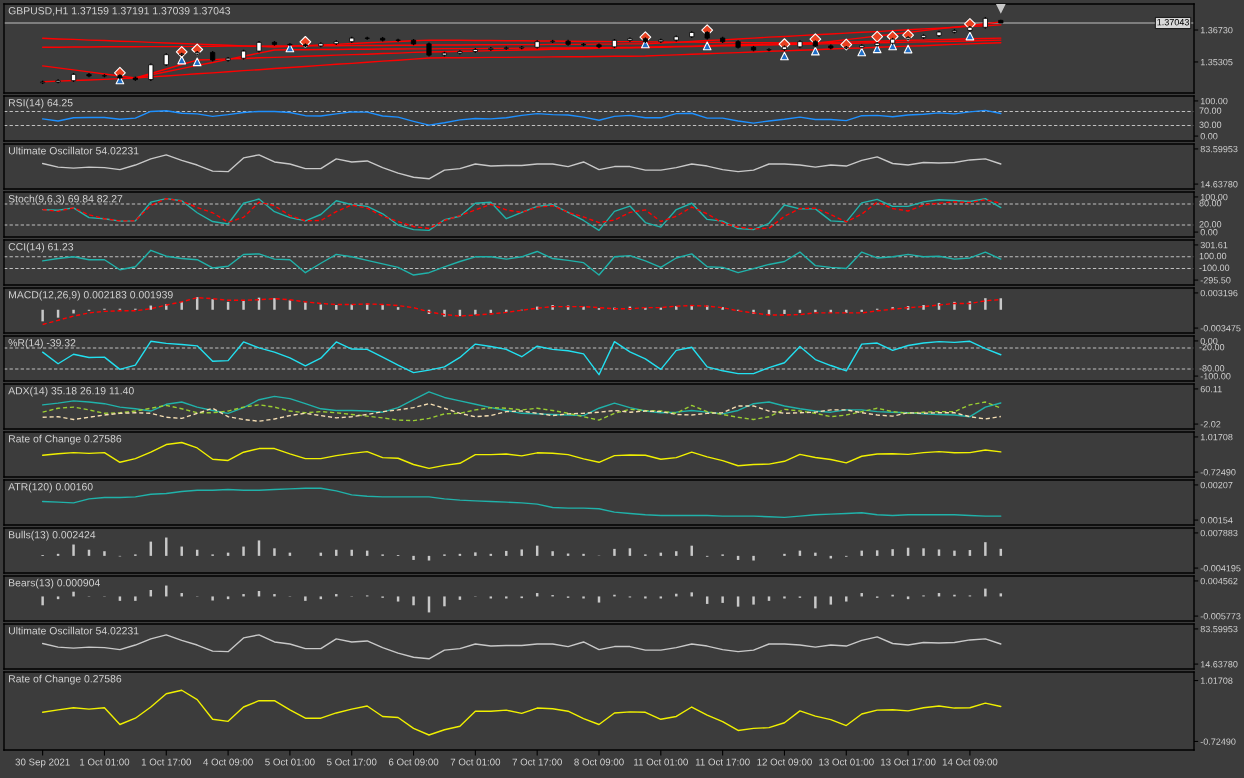  What do you see at coordinates (1212, 347) in the screenshot?
I see `ref-line-label: -20.00` at bounding box center [1212, 347].